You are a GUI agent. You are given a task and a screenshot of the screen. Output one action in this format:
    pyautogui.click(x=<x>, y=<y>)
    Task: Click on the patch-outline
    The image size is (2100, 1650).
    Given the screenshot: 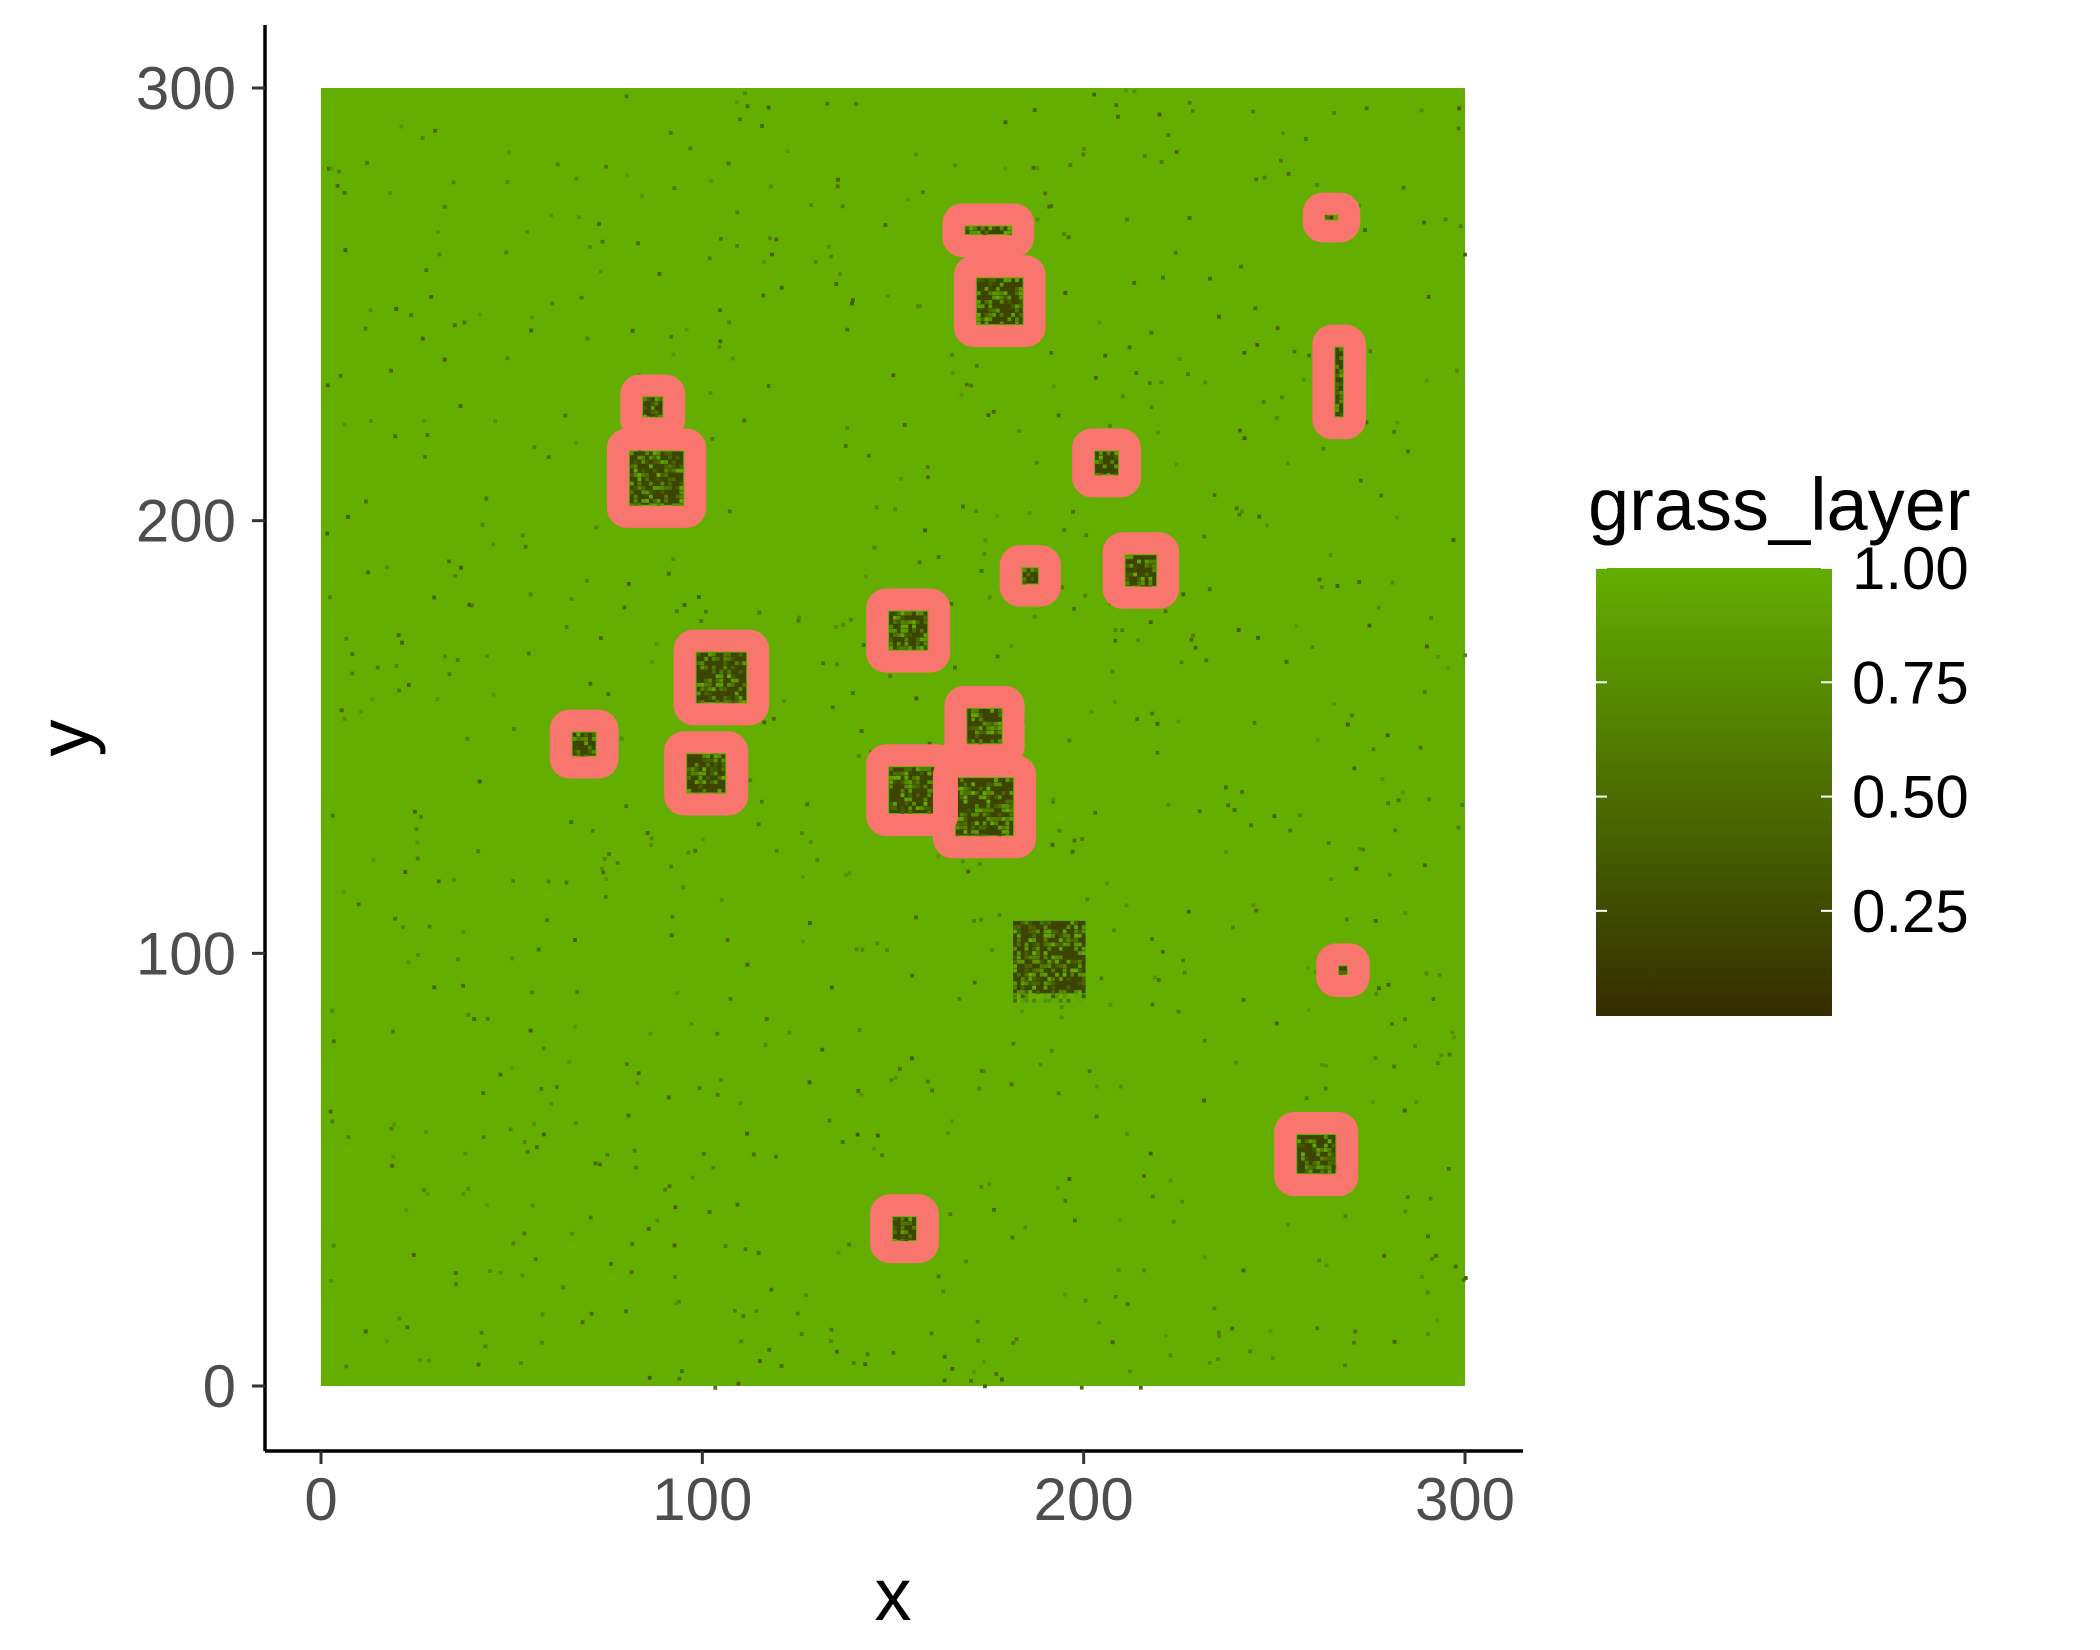 What is the action you would take?
    pyautogui.click(x=656, y=478)
    